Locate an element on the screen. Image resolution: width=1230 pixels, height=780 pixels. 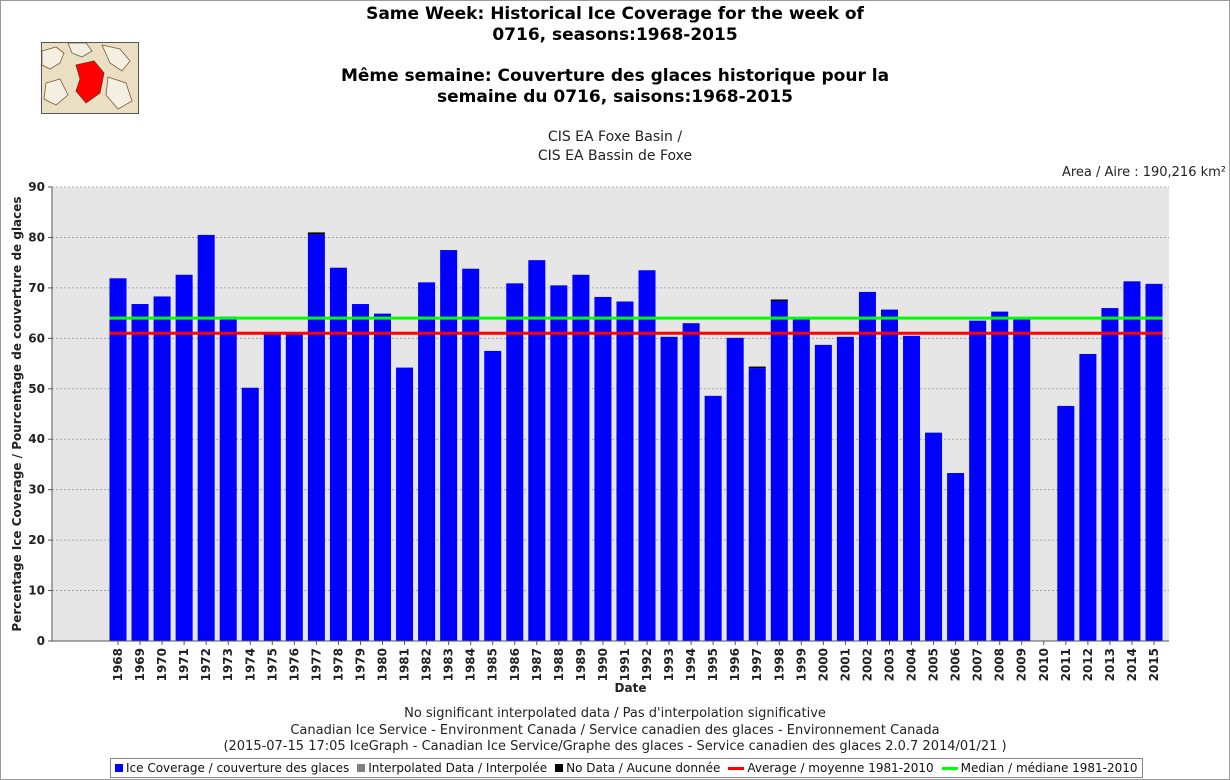
x-tick-label: 2002 is located at coordinates (867, 664).